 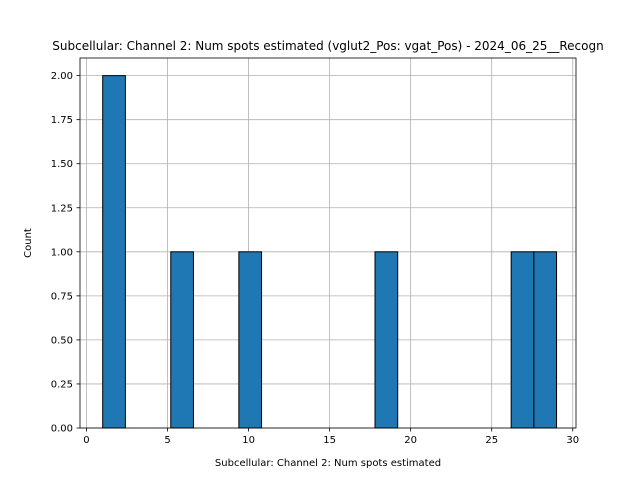 What do you see at coordinates (62, 296) in the screenshot?
I see `y-tick-label: 0.75` at bounding box center [62, 296].